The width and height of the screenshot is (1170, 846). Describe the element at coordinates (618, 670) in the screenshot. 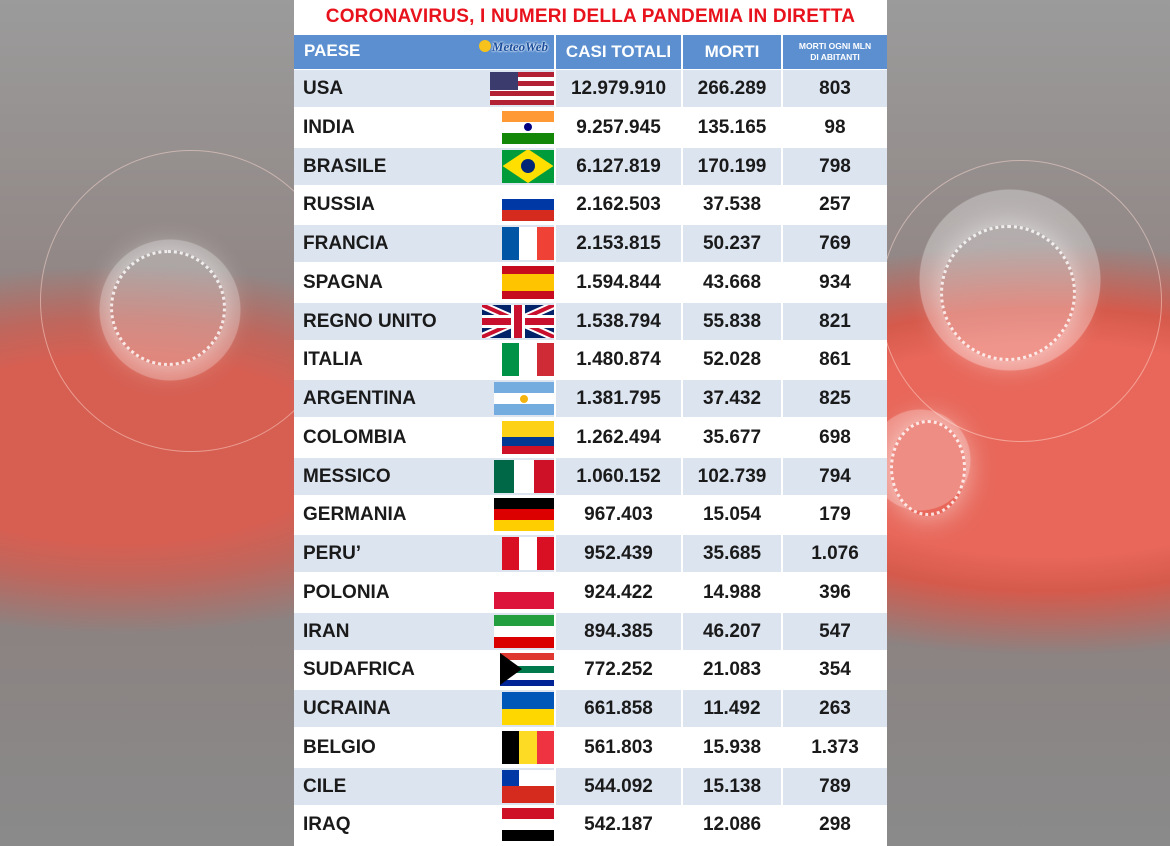

I see `casi-totali-cell: 772.252` at that location.